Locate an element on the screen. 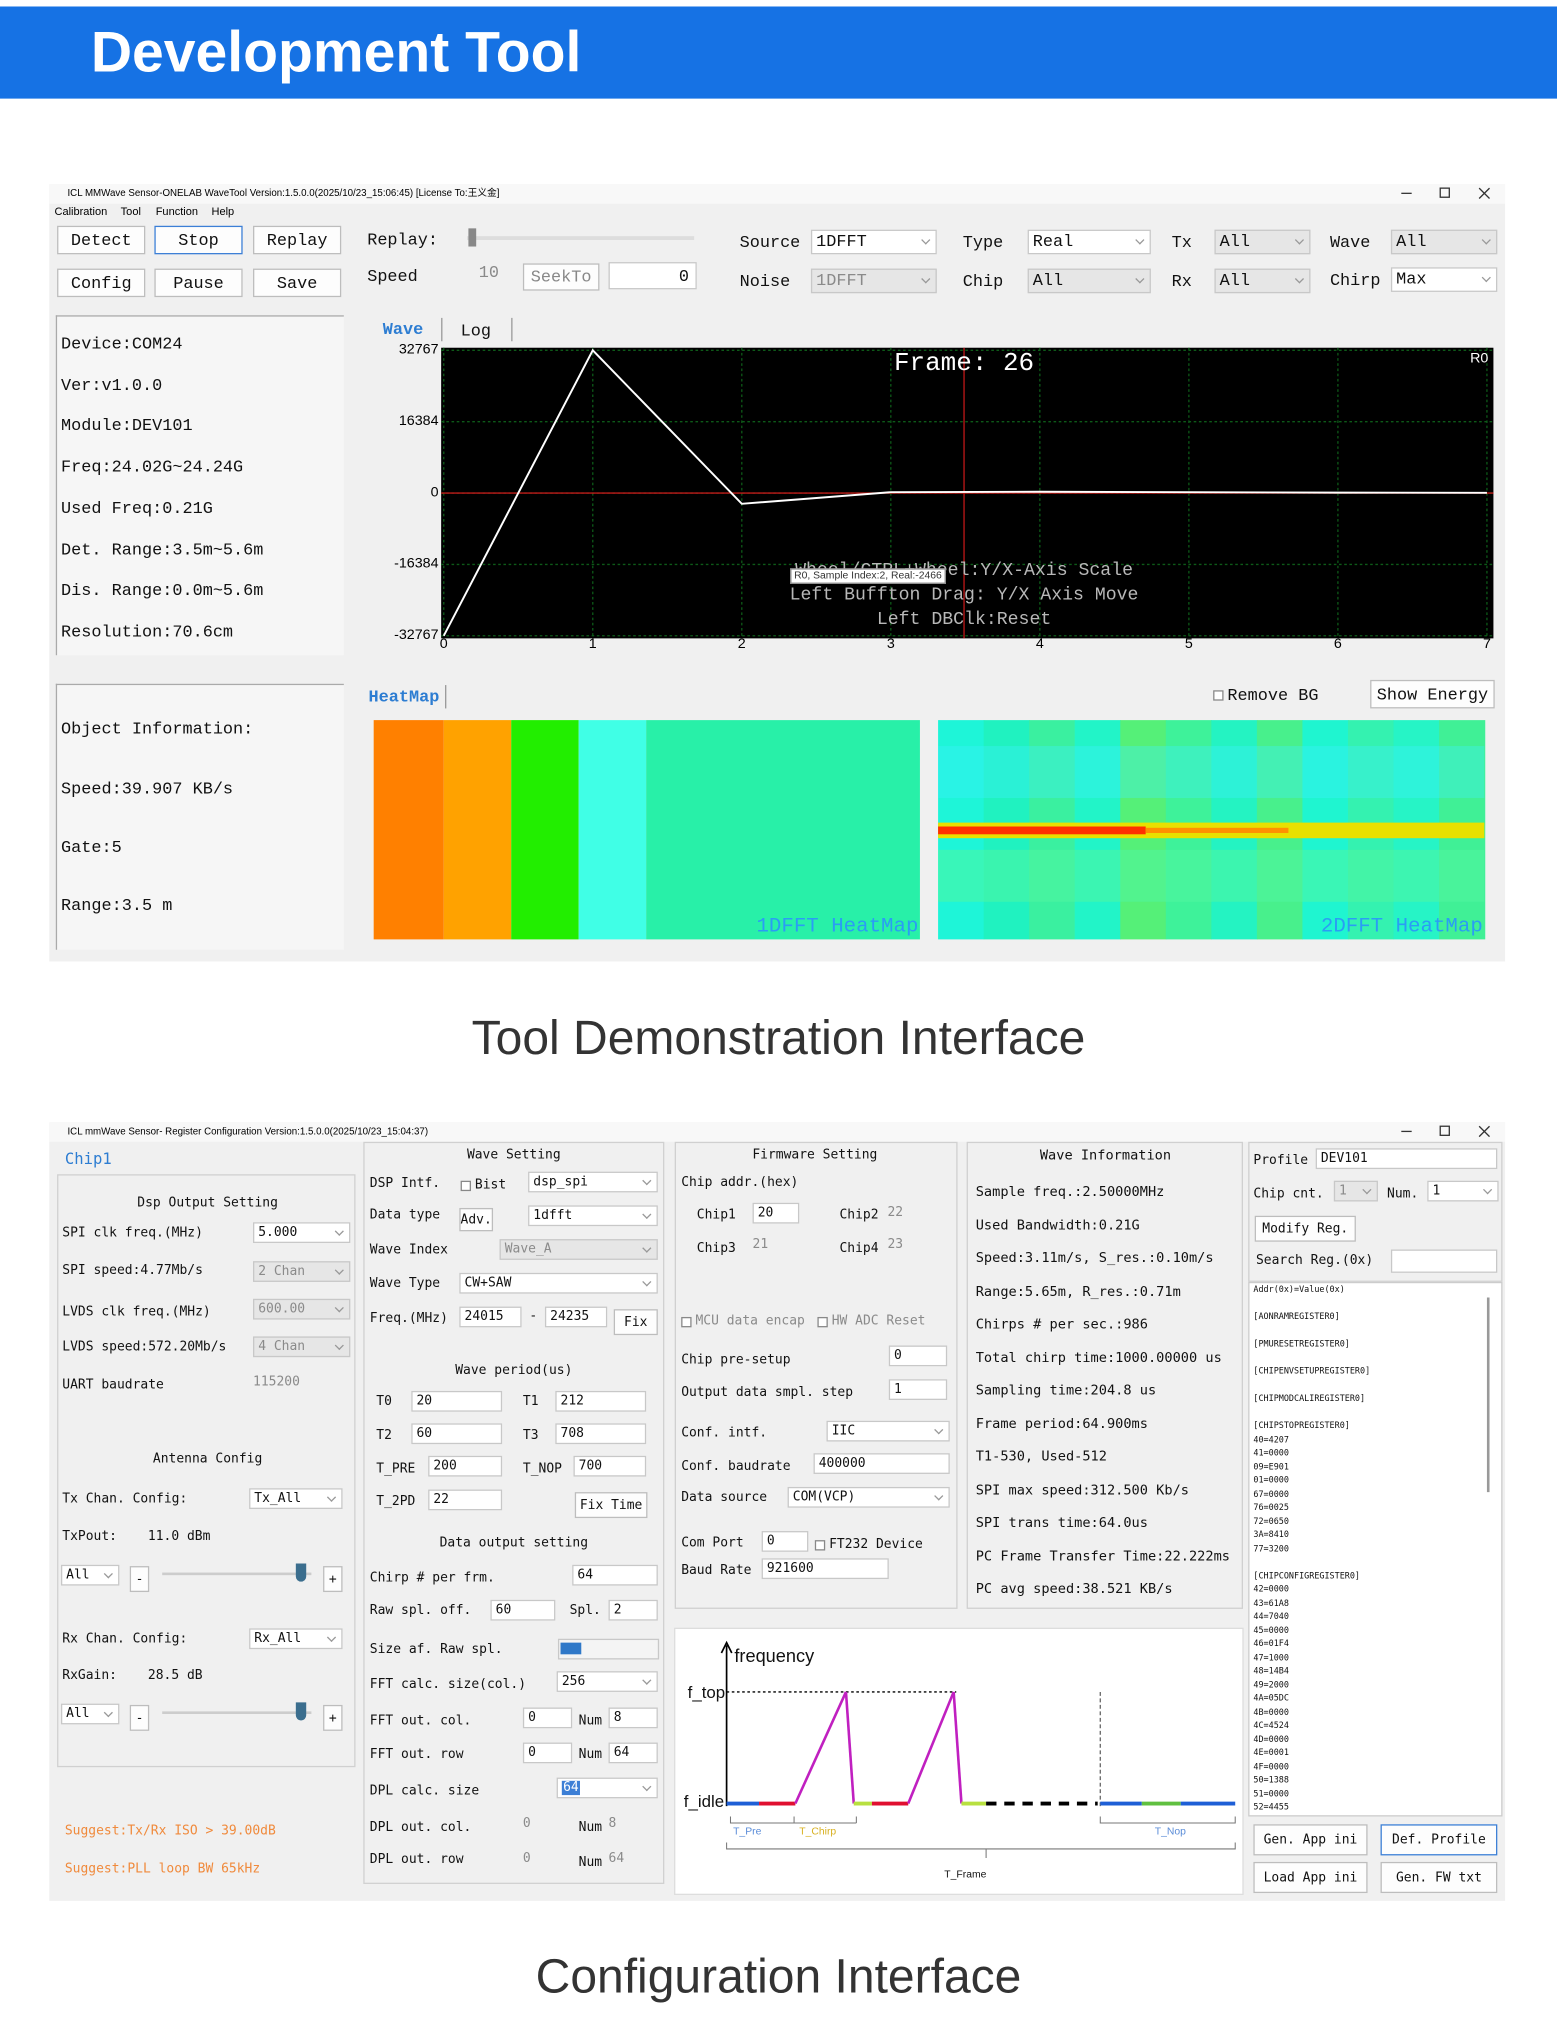  dropdown: 5.000 is located at coordinates (302, 1233).